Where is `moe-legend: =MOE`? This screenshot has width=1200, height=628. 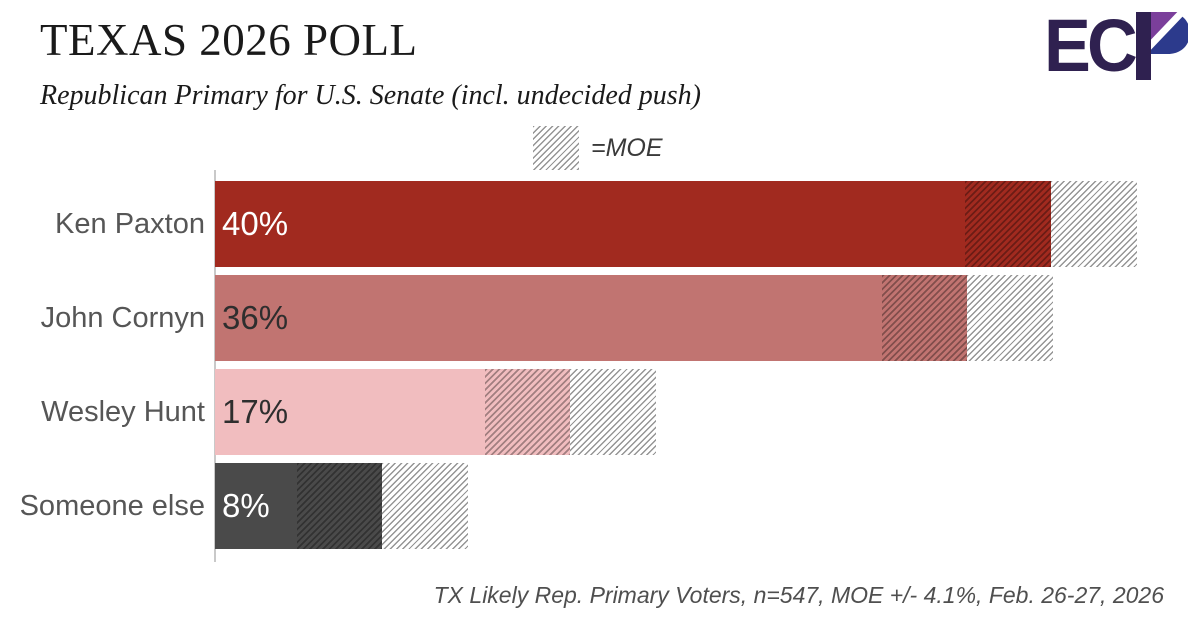 moe-legend: =MOE is located at coordinates (598, 148).